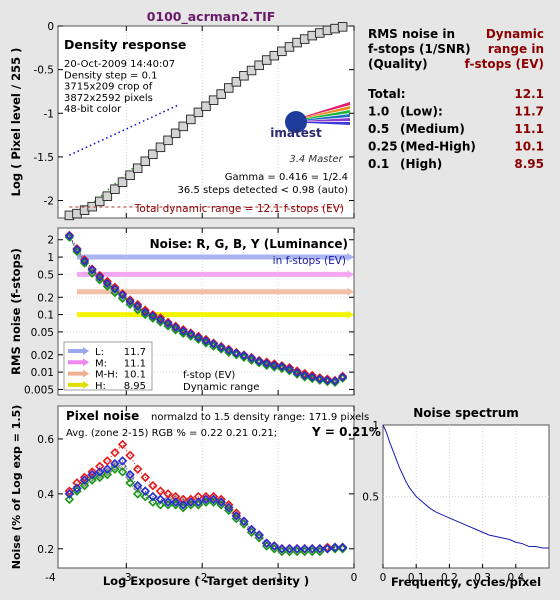 The width and height of the screenshot is (560, 600). Describe the element at coordinates (421, 112) in the screenshot. I see `table-row-quality: (Low):` at that location.